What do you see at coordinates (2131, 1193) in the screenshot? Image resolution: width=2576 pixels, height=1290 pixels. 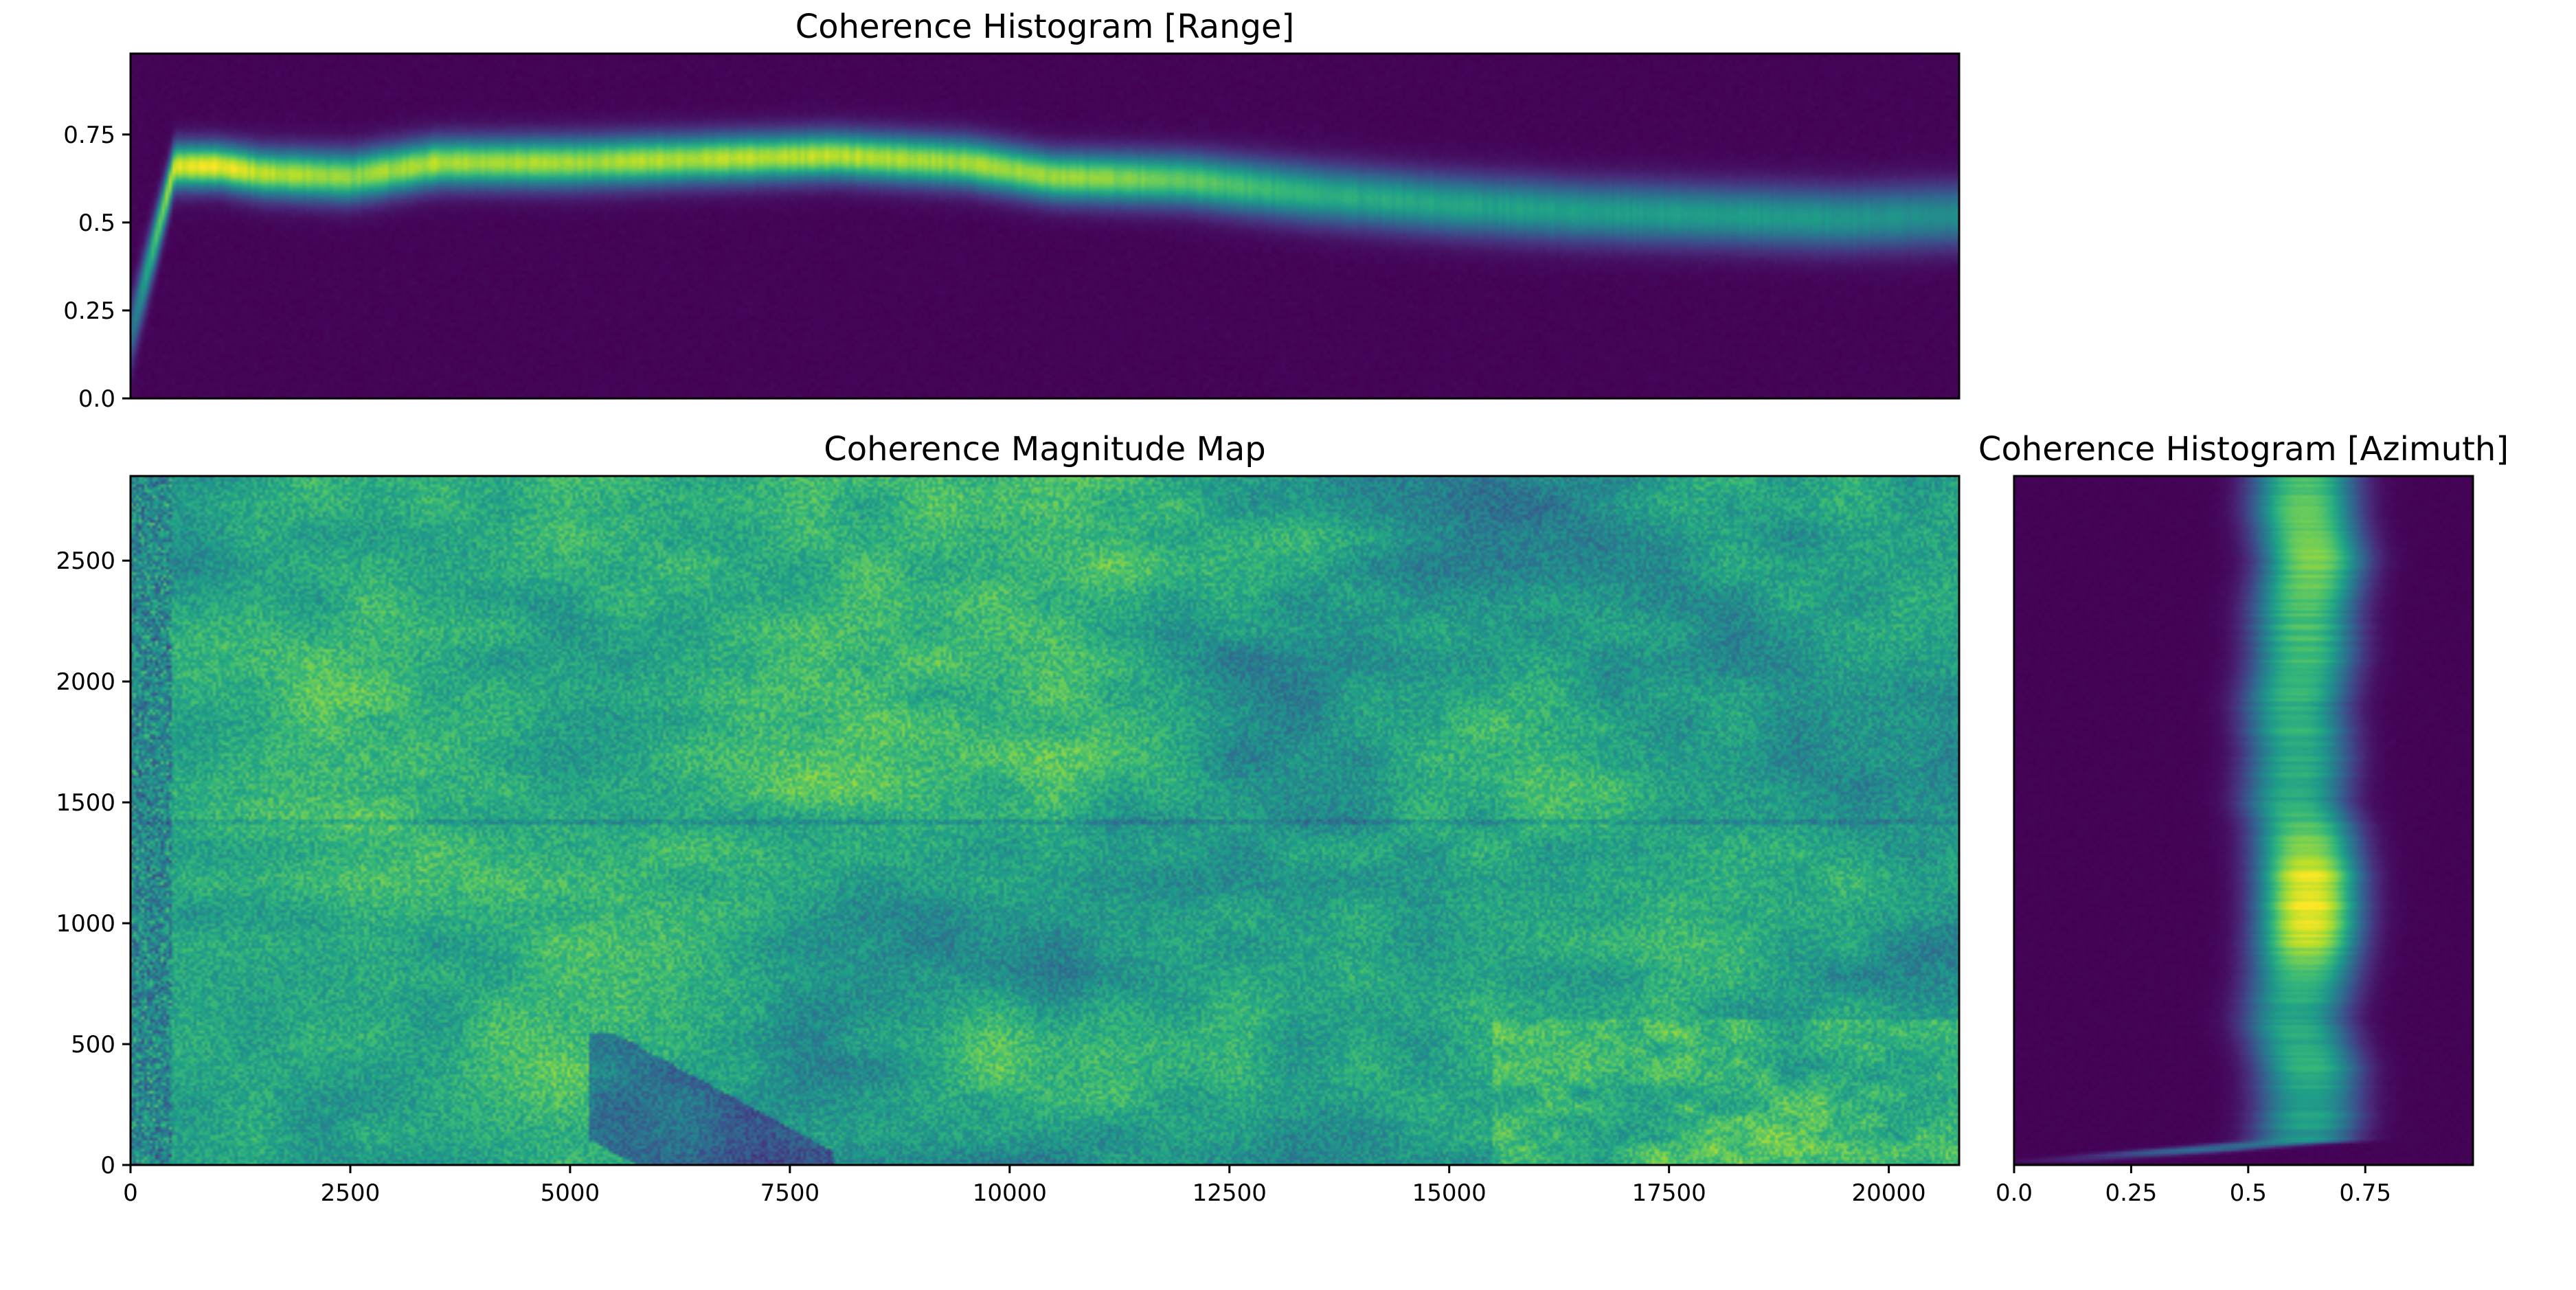 I see `azimuth-x-tick-label: 0.25` at bounding box center [2131, 1193].